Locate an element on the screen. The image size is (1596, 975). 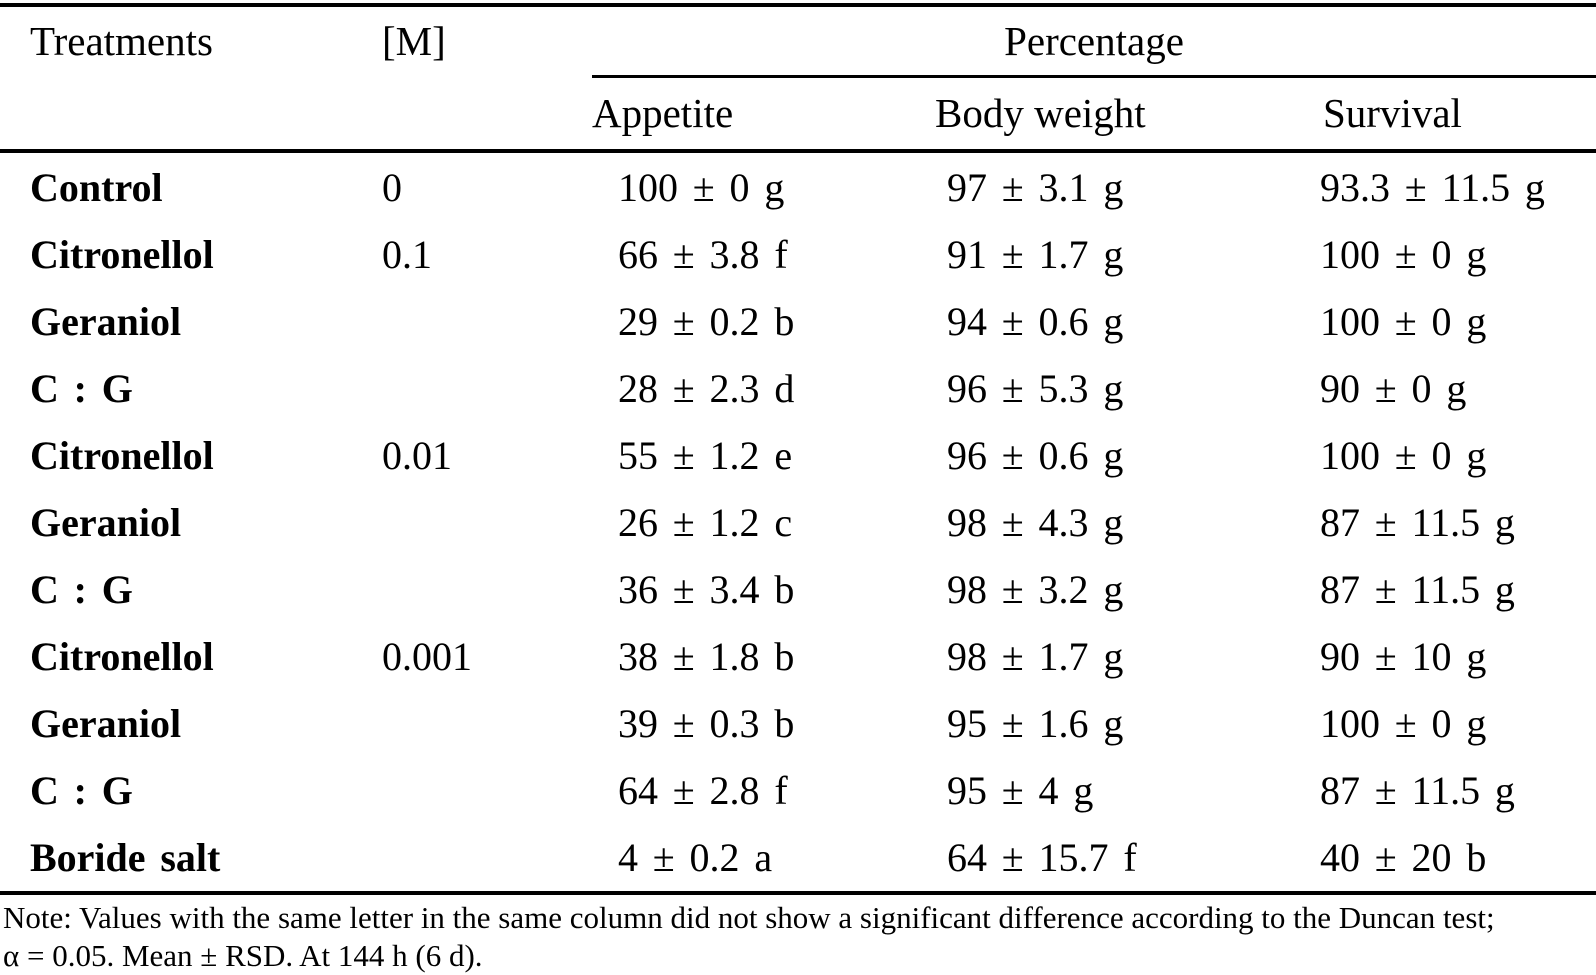
column-header-survival: Survival is located at coordinates (1392, 112).